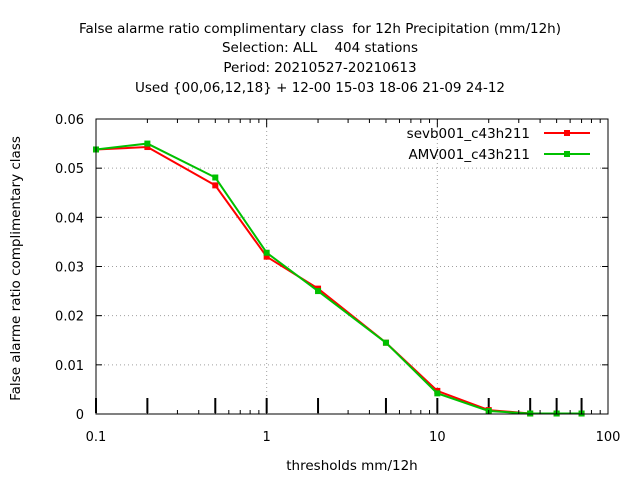  Describe the element at coordinates (69, 218) in the screenshot. I see `y-tick-label: 0.04` at that location.